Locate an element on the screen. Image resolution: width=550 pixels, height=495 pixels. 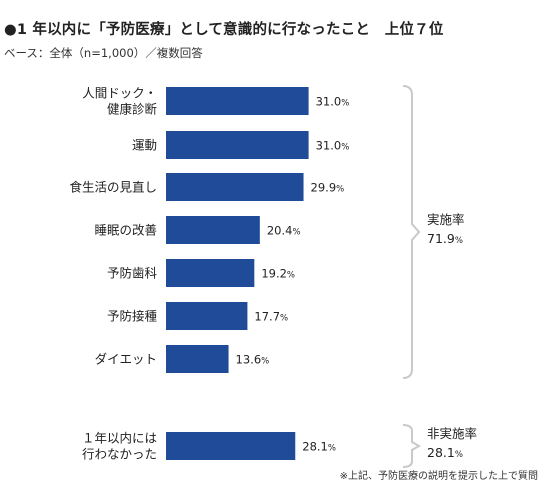
value-label-5: 17.7% is located at coordinates (271, 317).